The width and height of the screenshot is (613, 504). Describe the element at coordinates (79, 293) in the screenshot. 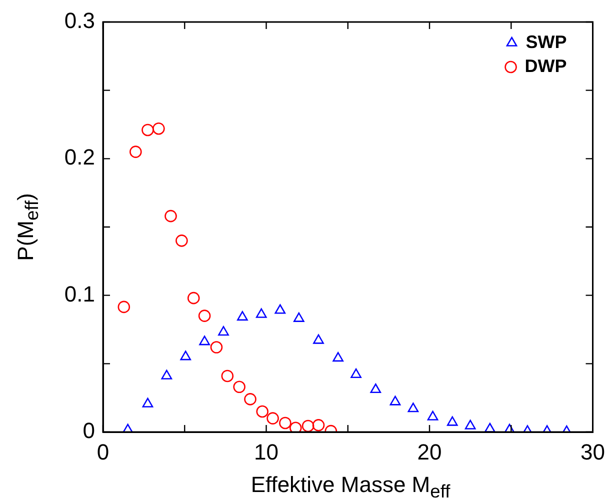

I see `y-tick-label: 0.1` at that location.